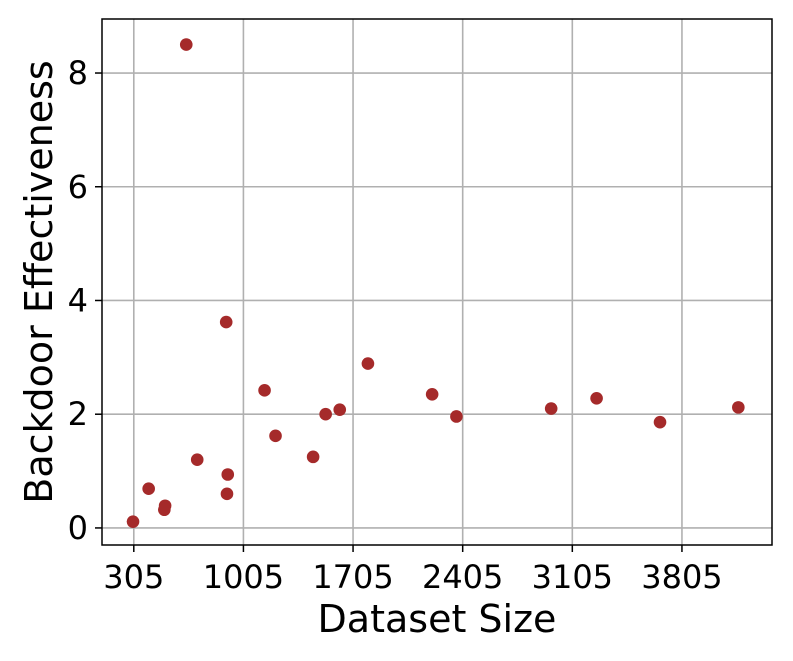 The image size is (793, 661). Describe the element at coordinates (681, 577) in the screenshot. I see `x-tick-label: 3805` at that location.